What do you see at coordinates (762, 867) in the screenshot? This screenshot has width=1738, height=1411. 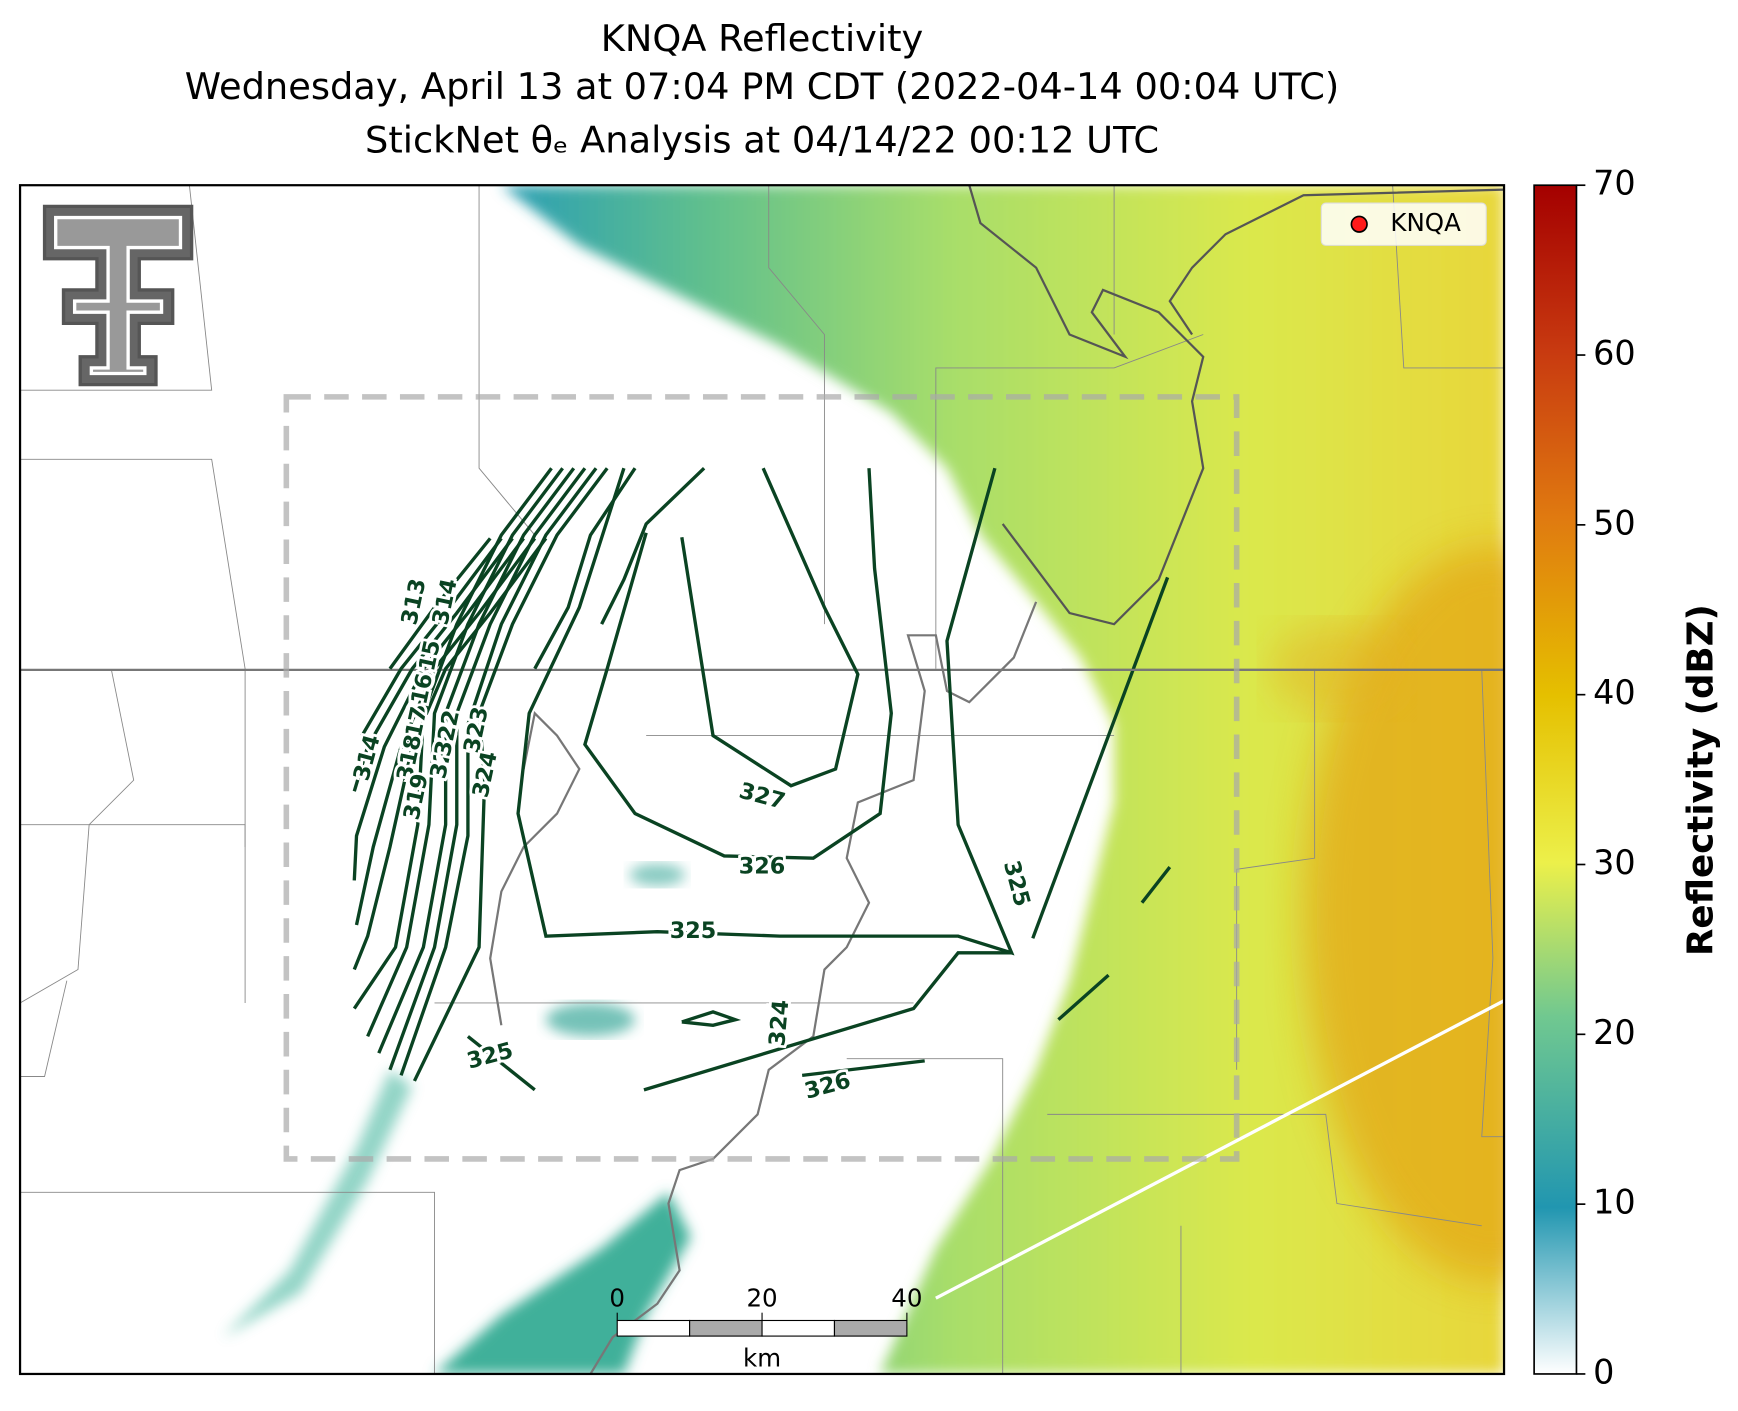 I see `contour-label: 326` at bounding box center [762, 867].